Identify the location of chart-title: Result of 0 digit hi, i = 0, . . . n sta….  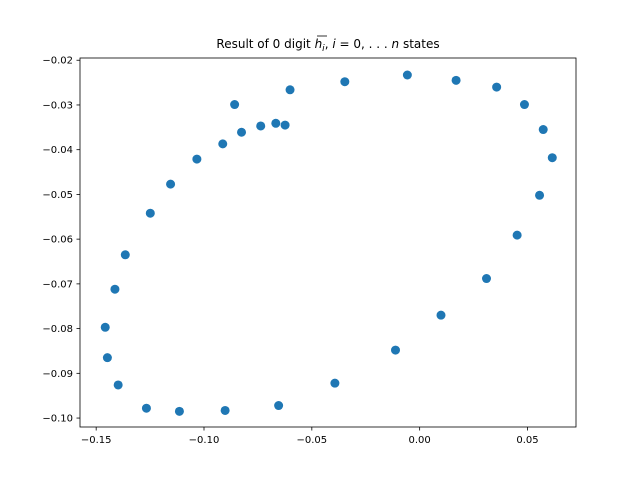
(327, 45).